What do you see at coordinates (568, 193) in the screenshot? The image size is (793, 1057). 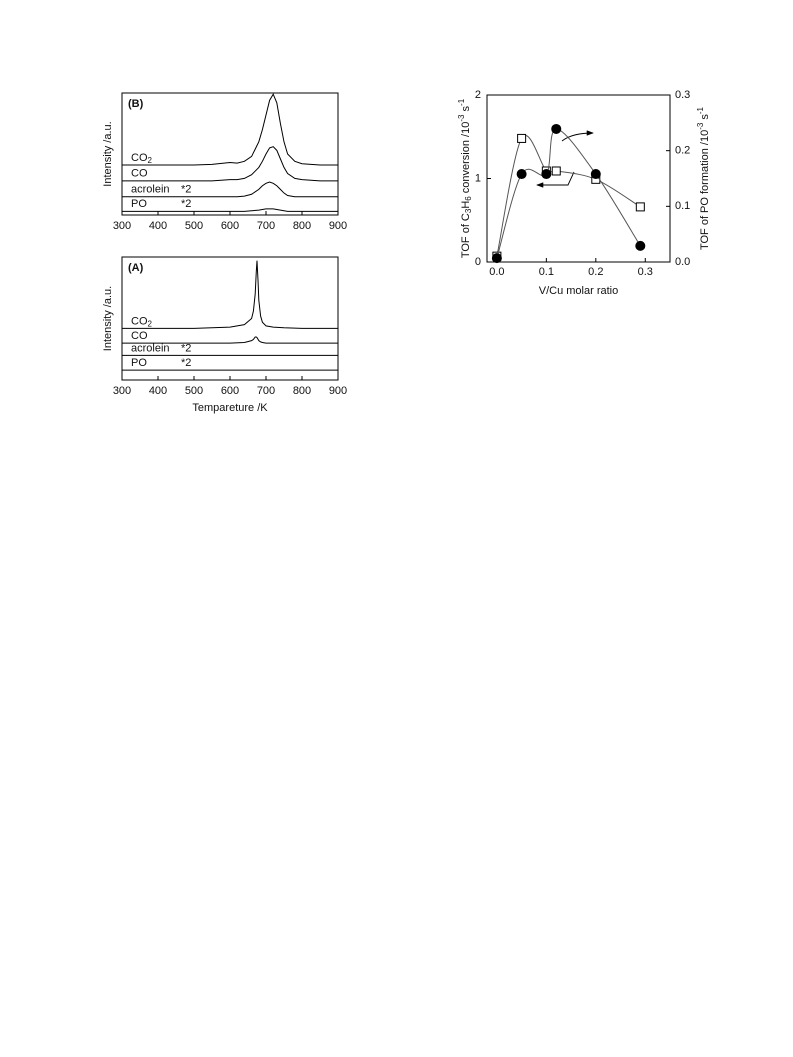 I see `fit-curve` at bounding box center [568, 193].